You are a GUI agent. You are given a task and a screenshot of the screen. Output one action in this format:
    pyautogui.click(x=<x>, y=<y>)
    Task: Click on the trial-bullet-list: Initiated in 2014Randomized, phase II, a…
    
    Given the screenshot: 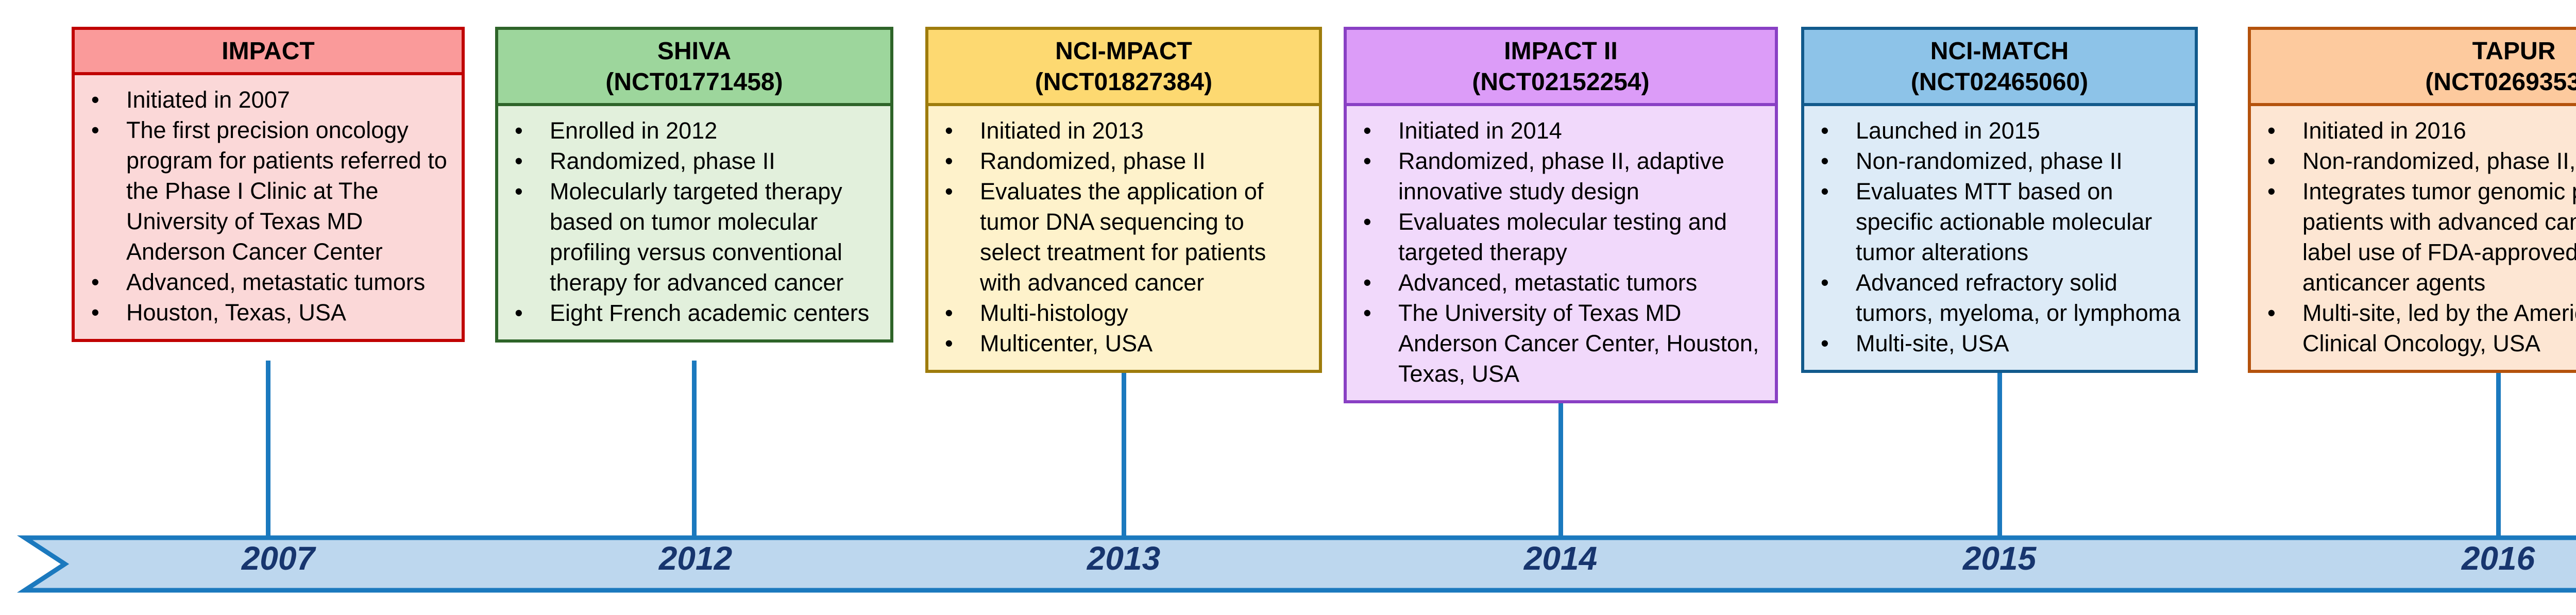 What is the action you would take?
    pyautogui.click(x=1561, y=253)
    